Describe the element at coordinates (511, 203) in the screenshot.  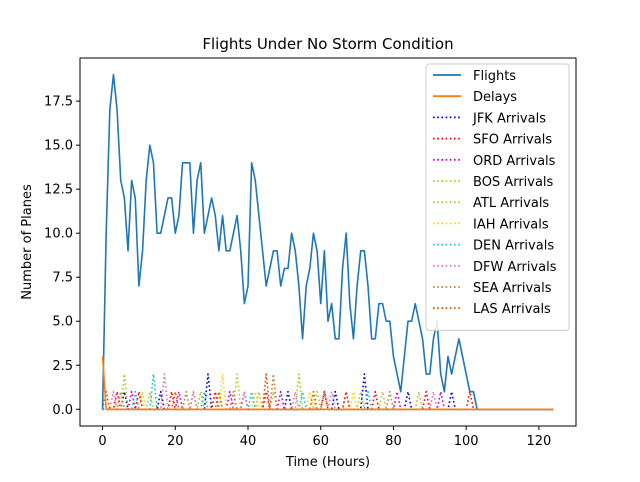
I see `legend-label-atl-arrivals: ATL Arrivals` at that location.